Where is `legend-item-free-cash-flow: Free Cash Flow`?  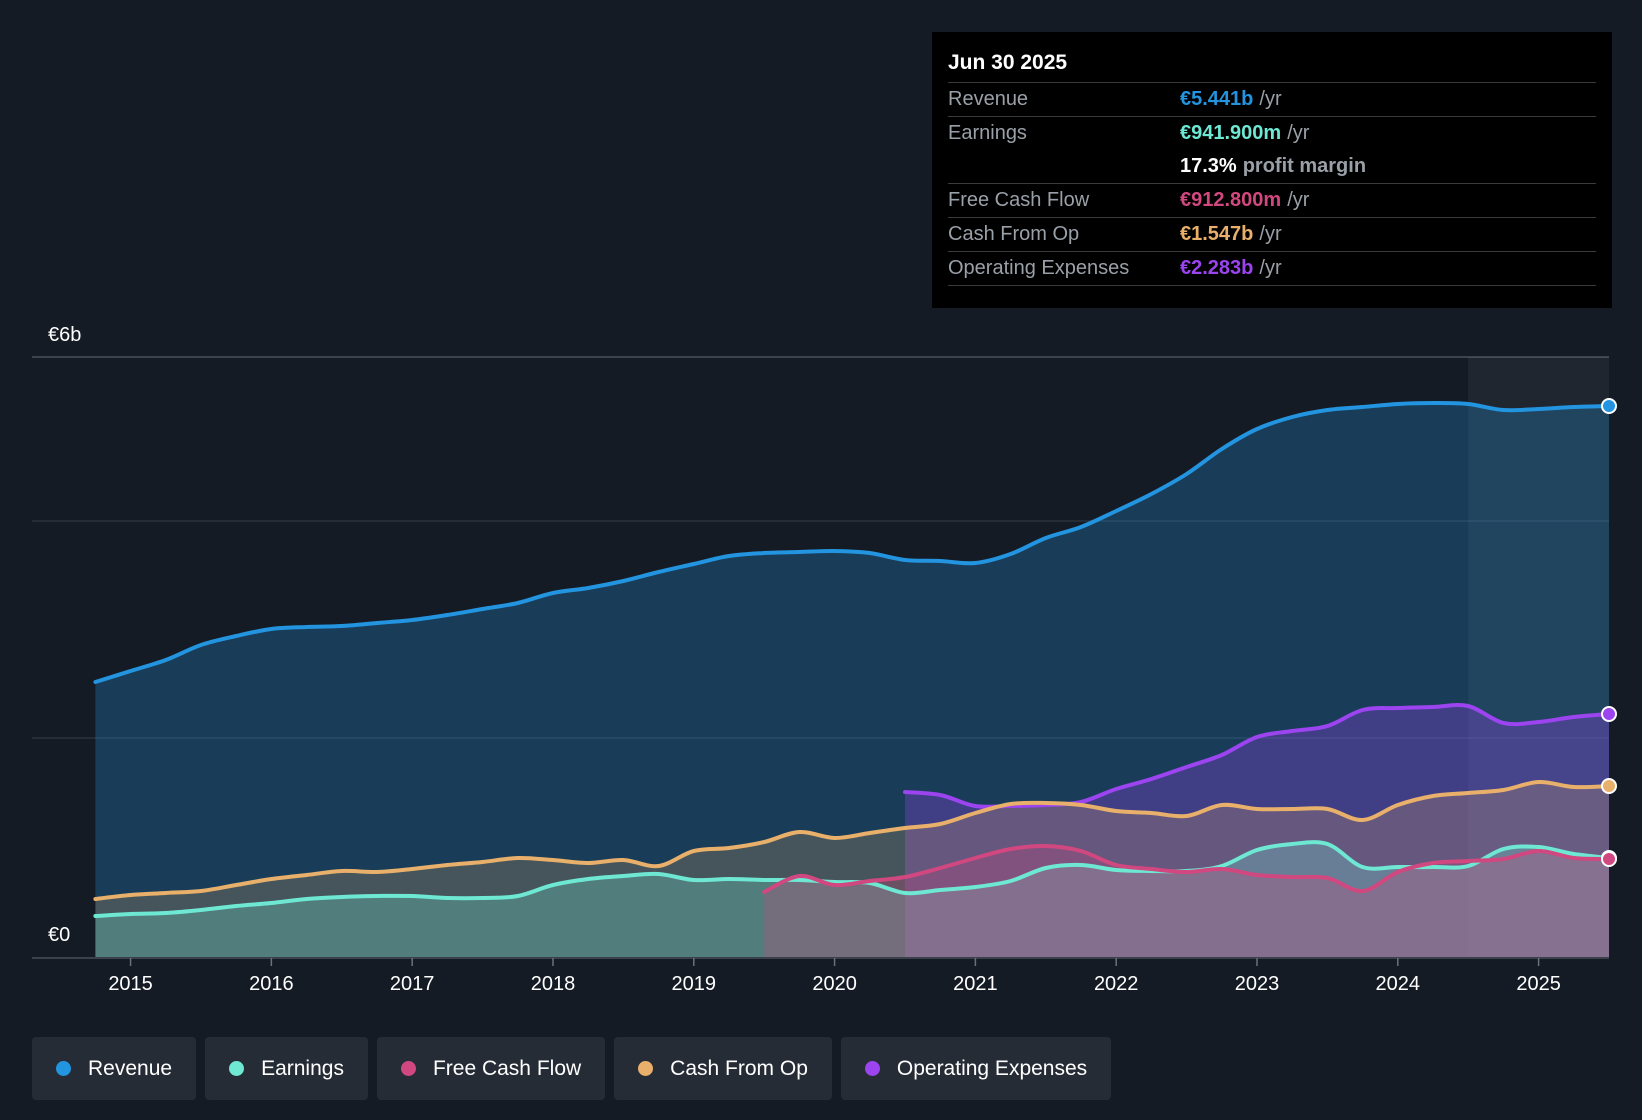 legend-item-free-cash-flow: Free Cash Flow is located at coordinates (491, 1068).